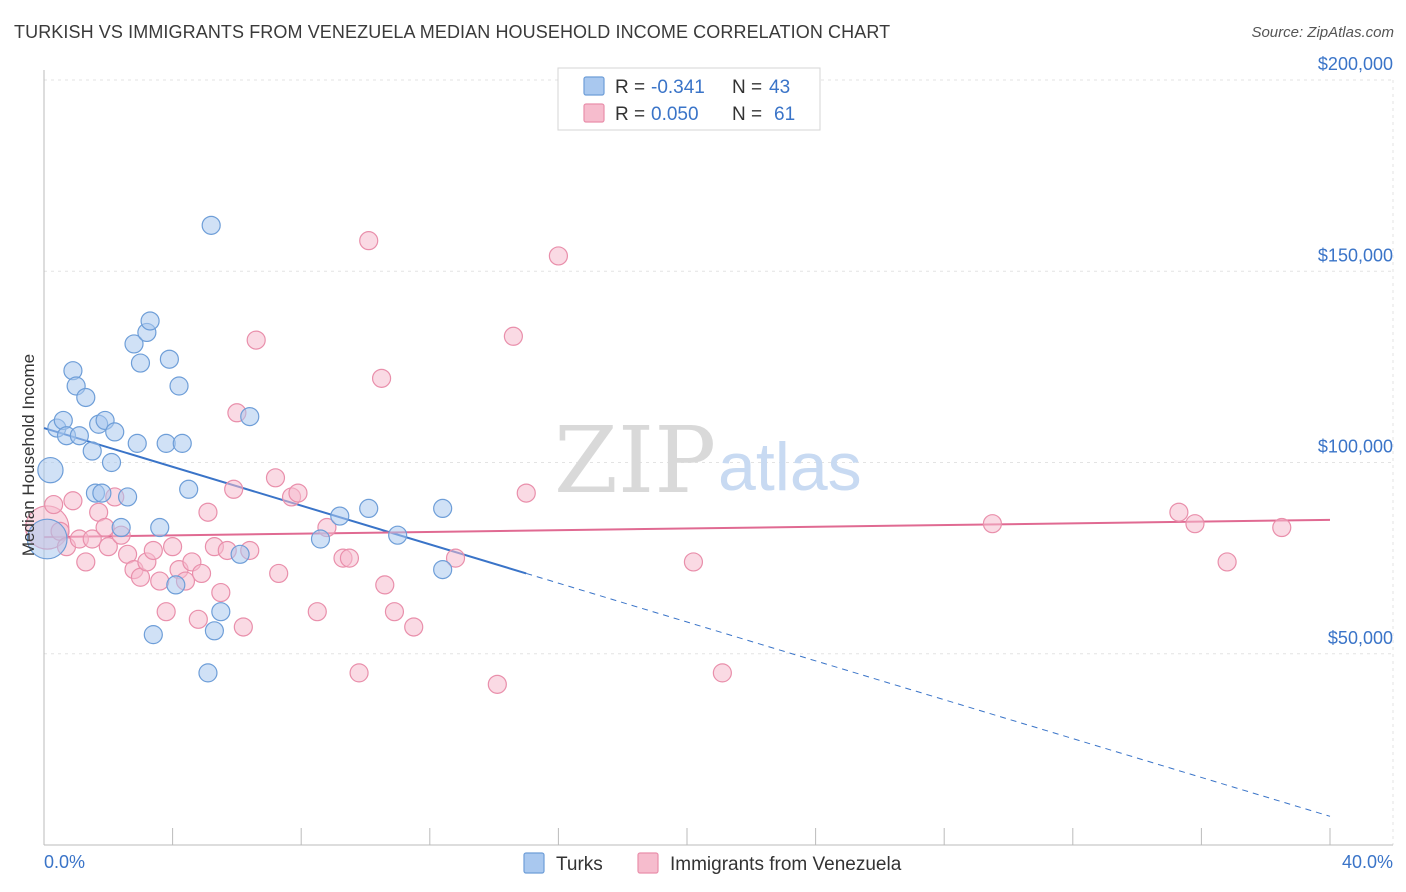 The width and height of the screenshot is (1406, 892). Describe the element at coordinates (784, 114) in the screenshot. I see `legend-n-value-venezuela: 61` at that location.